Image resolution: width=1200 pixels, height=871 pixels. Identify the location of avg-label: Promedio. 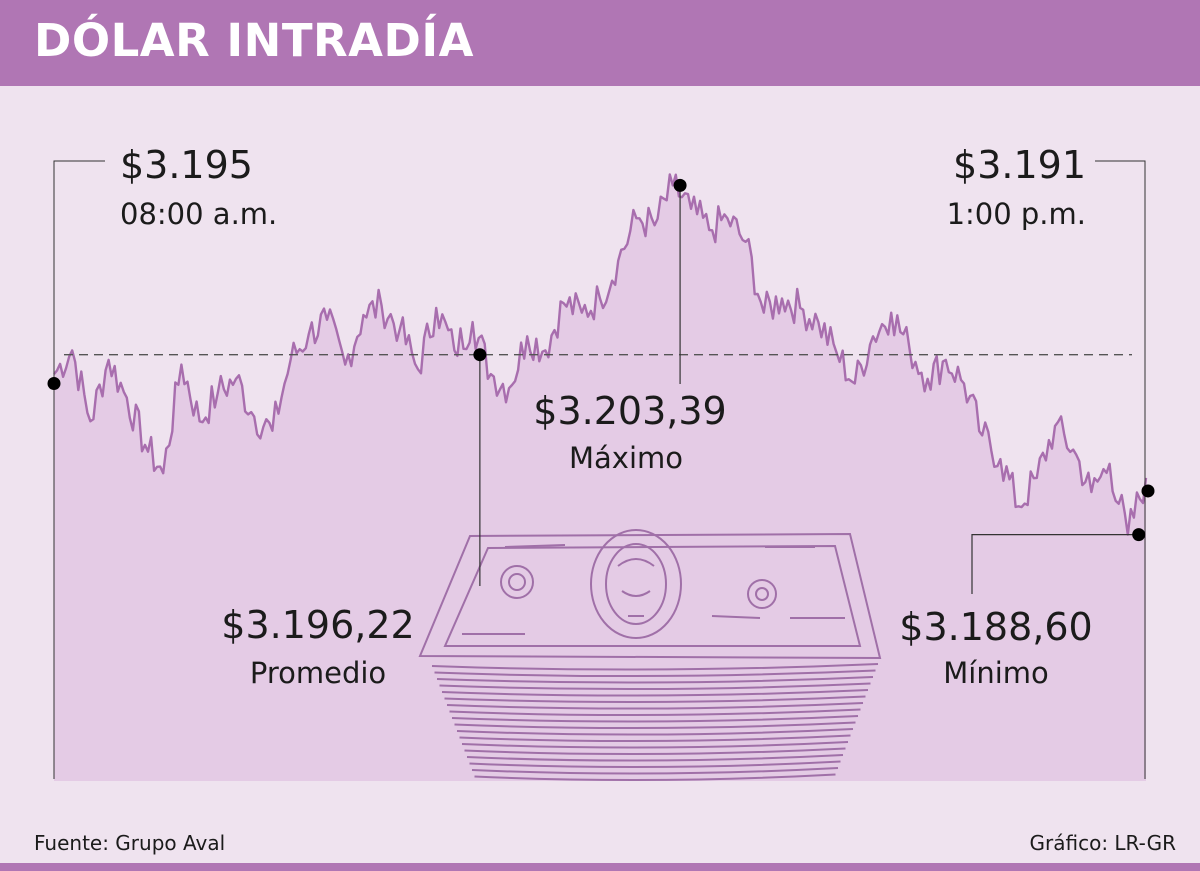
(318, 673).